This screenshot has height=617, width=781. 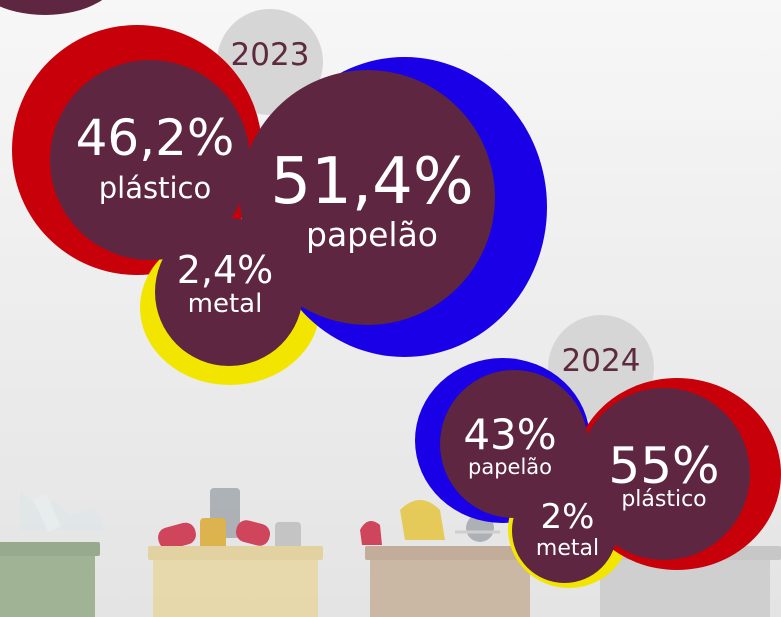 What do you see at coordinates (60, 7) in the screenshot?
I see `corner-decoration` at bounding box center [60, 7].